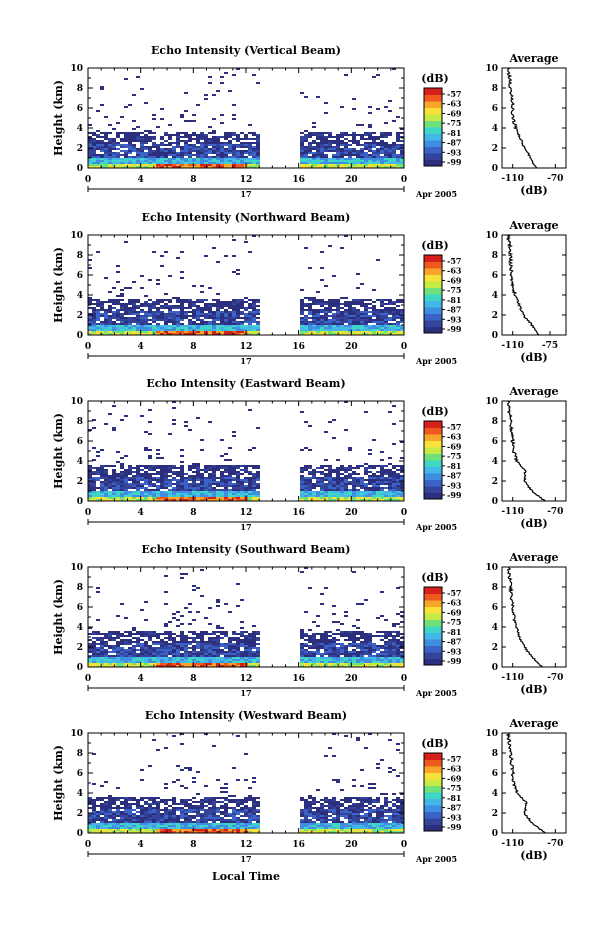  What do you see at coordinates (495, 129) in the screenshot?
I see `average-y-tick-label: 4` at bounding box center [495, 129].